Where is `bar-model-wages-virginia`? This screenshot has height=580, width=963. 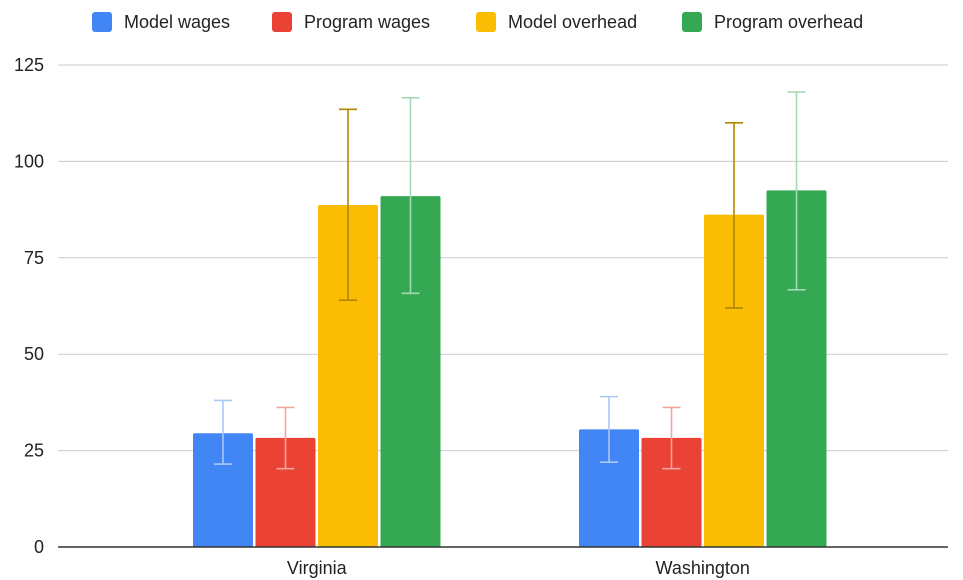 bar-model-wages-virginia is located at coordinates (223, 490).